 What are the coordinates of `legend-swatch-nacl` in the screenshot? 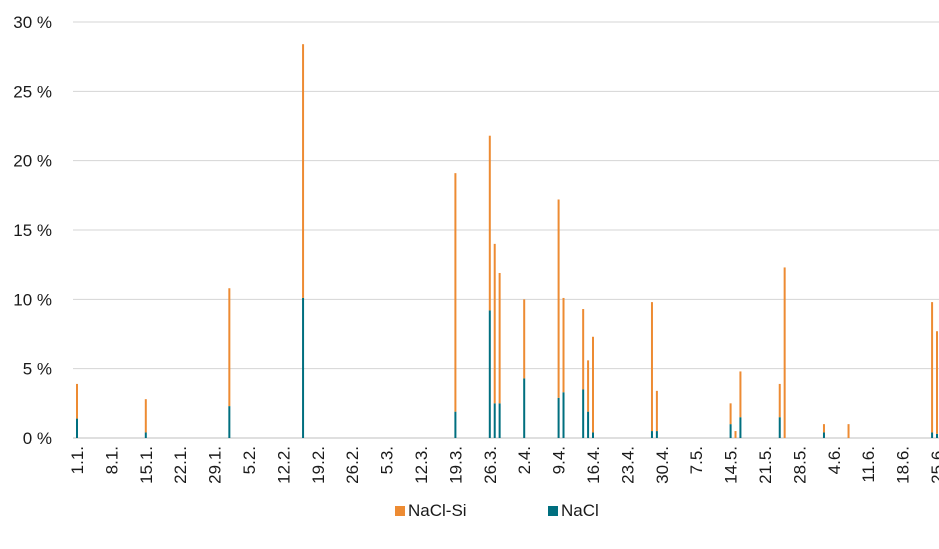 It's located at (553, 511).